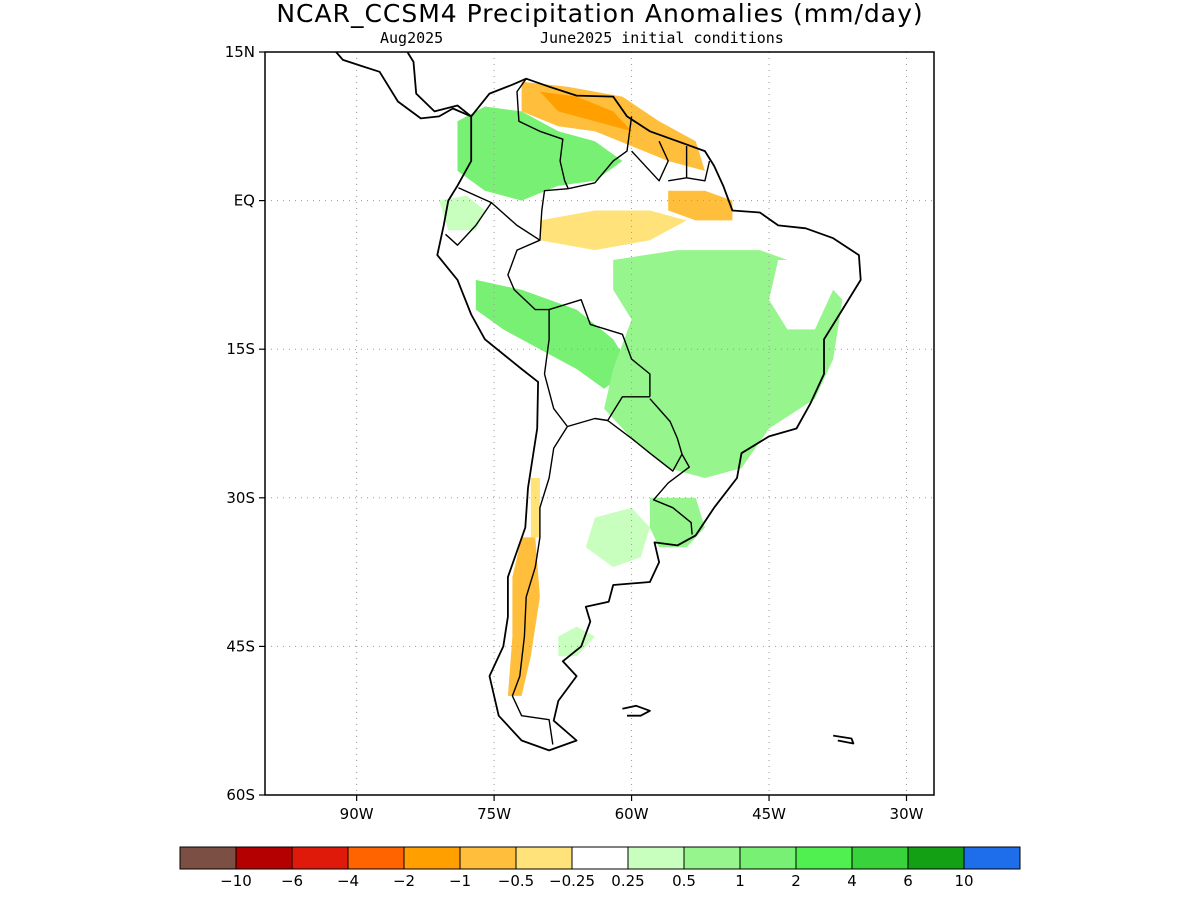 Image resolution: width=1200 pixels, height=900 pixels. I want to click on anomaly-patagonia-wet, so click(576, 641).